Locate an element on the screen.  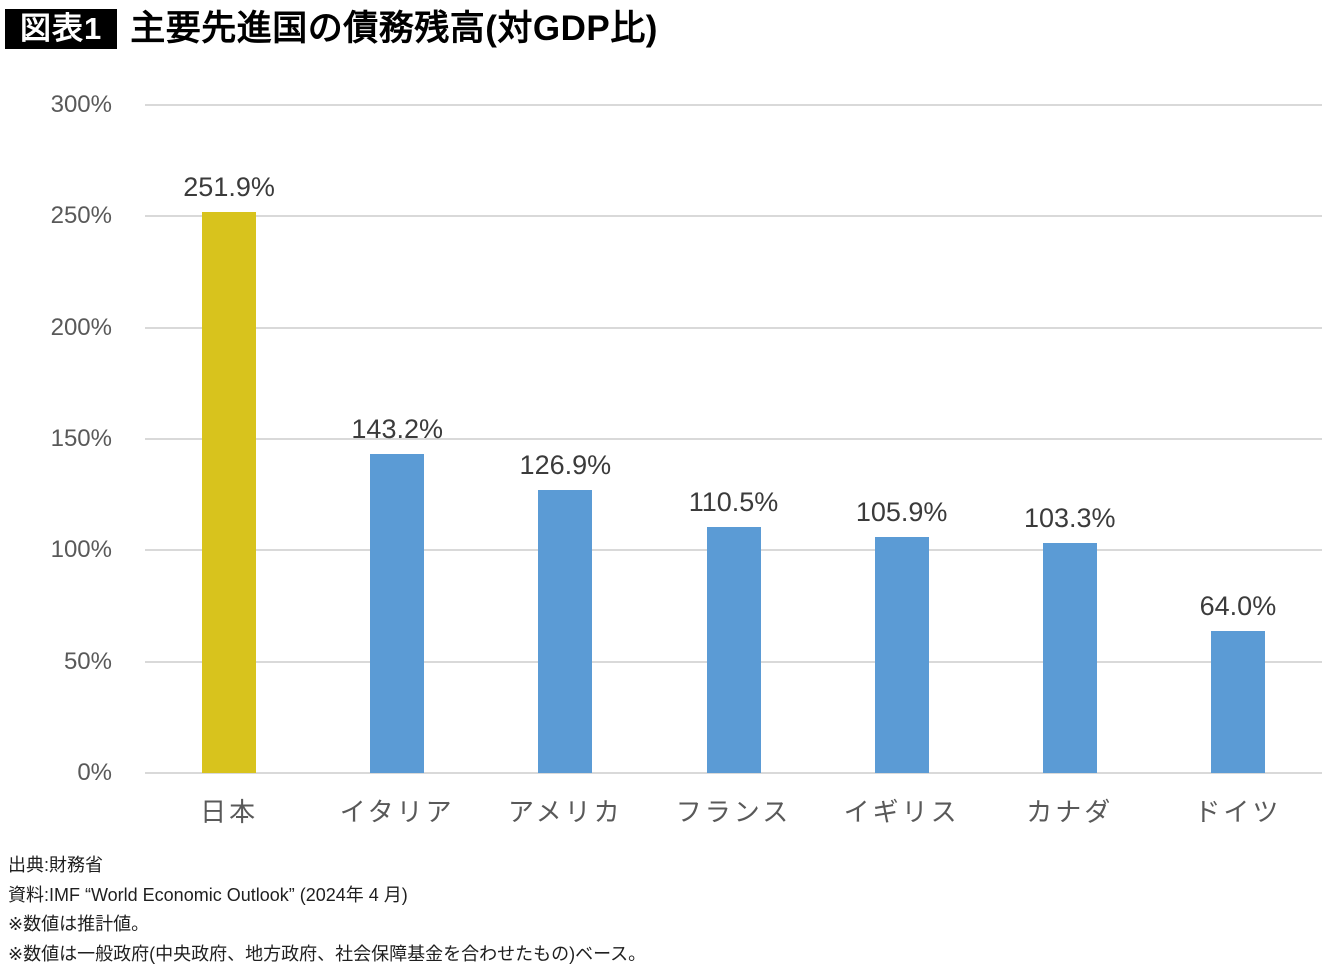
y-axis-tick-label: 150% is located at coordinates (81, 438).